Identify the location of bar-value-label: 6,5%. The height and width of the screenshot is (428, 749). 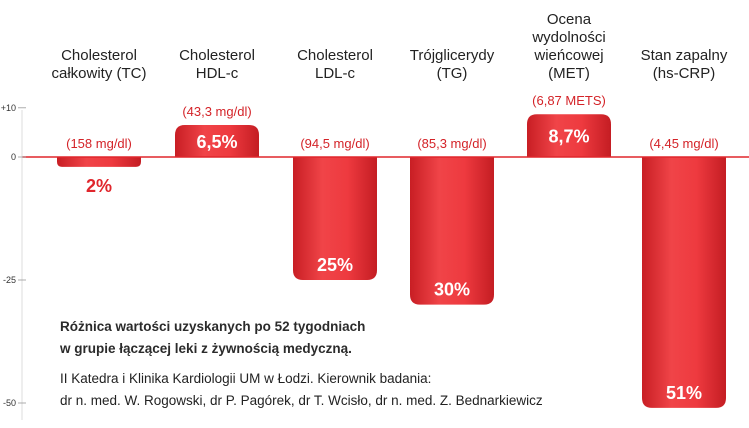
(216, 142).